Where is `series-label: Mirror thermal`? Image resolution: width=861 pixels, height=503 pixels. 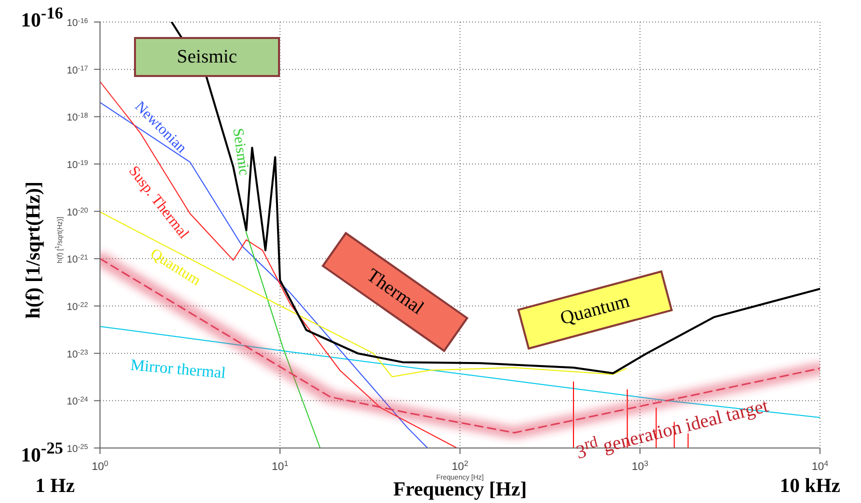
series-label: Mirror thermal is located at coordinates (178, 370).